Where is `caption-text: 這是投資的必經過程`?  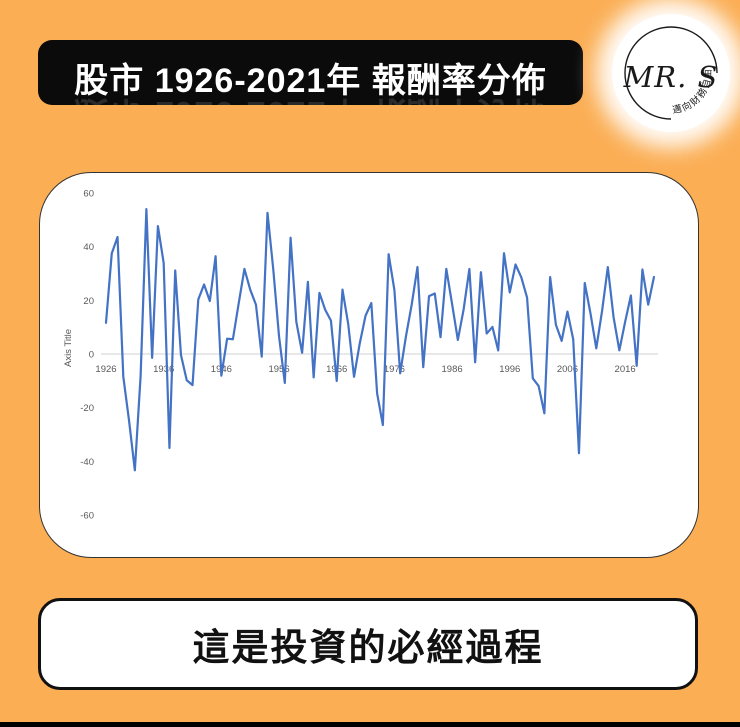 caption-text: 這是投資的必經過程 is located at coordinates (368, 647).